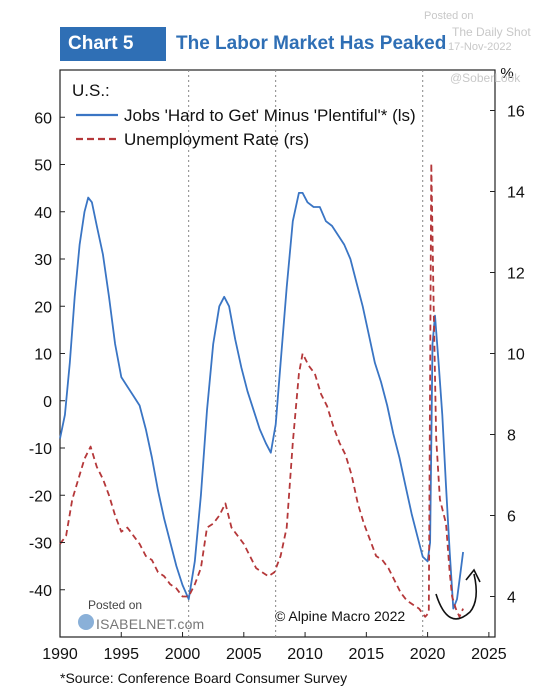 The image size is (560, 700). I want to click on x-tick-label: 1990, so click(60, 654).